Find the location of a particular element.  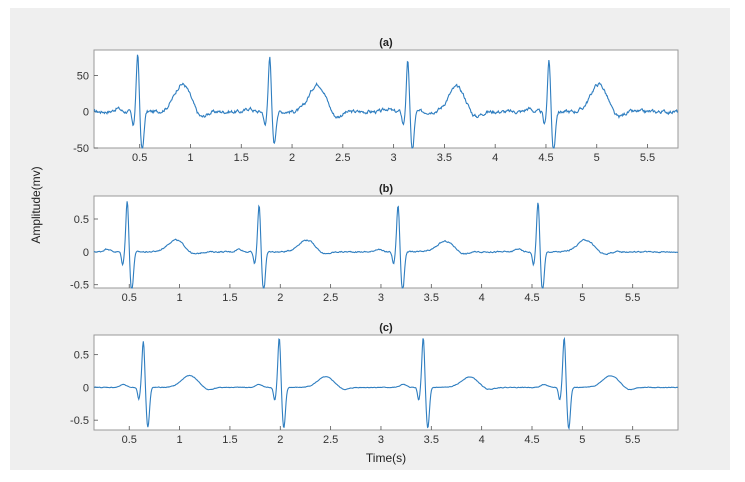

y-axis-label: Amplitude(mv) is located at coordinates (36, 204).